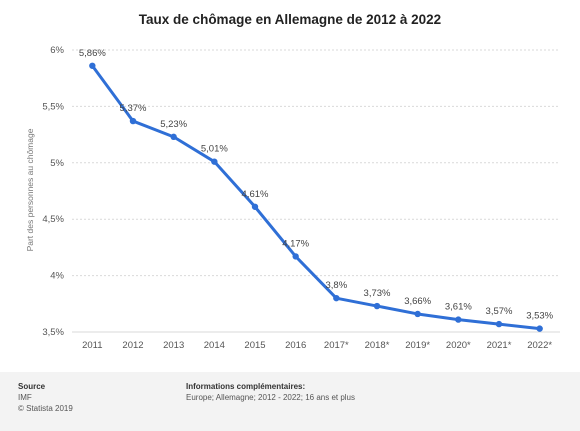 This screenshot has height=431, width=580. What do you see at coordinates (417, 345) in the screenshot?
I see `x-tick-label: 2019*` at bounding box center [417, 345].